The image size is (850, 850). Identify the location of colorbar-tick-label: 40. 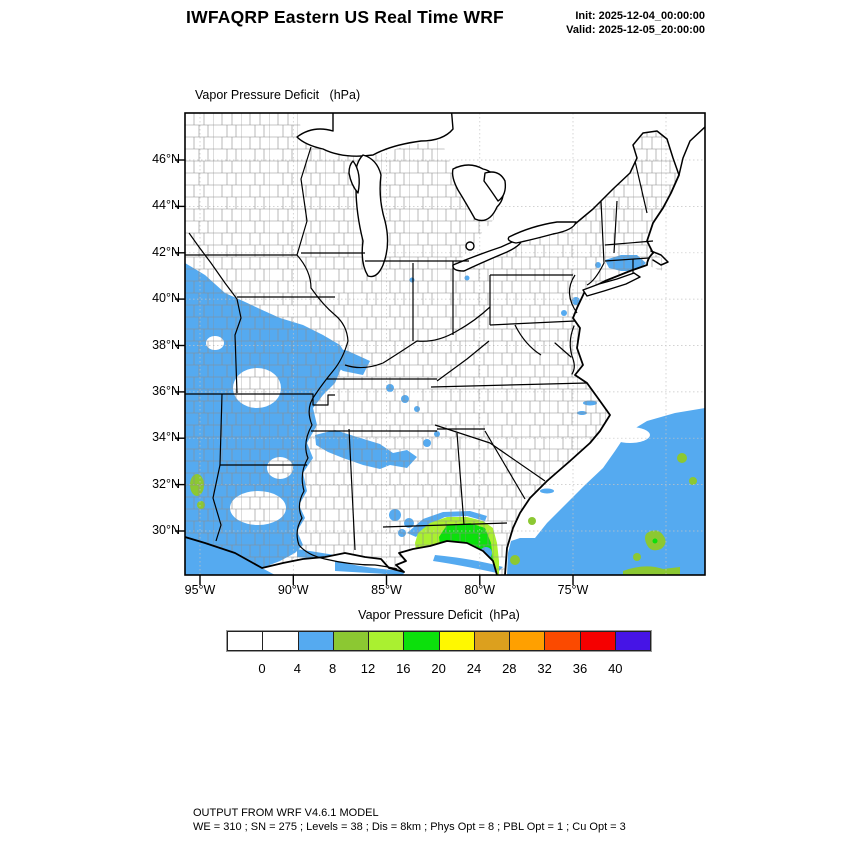
(615, 668).